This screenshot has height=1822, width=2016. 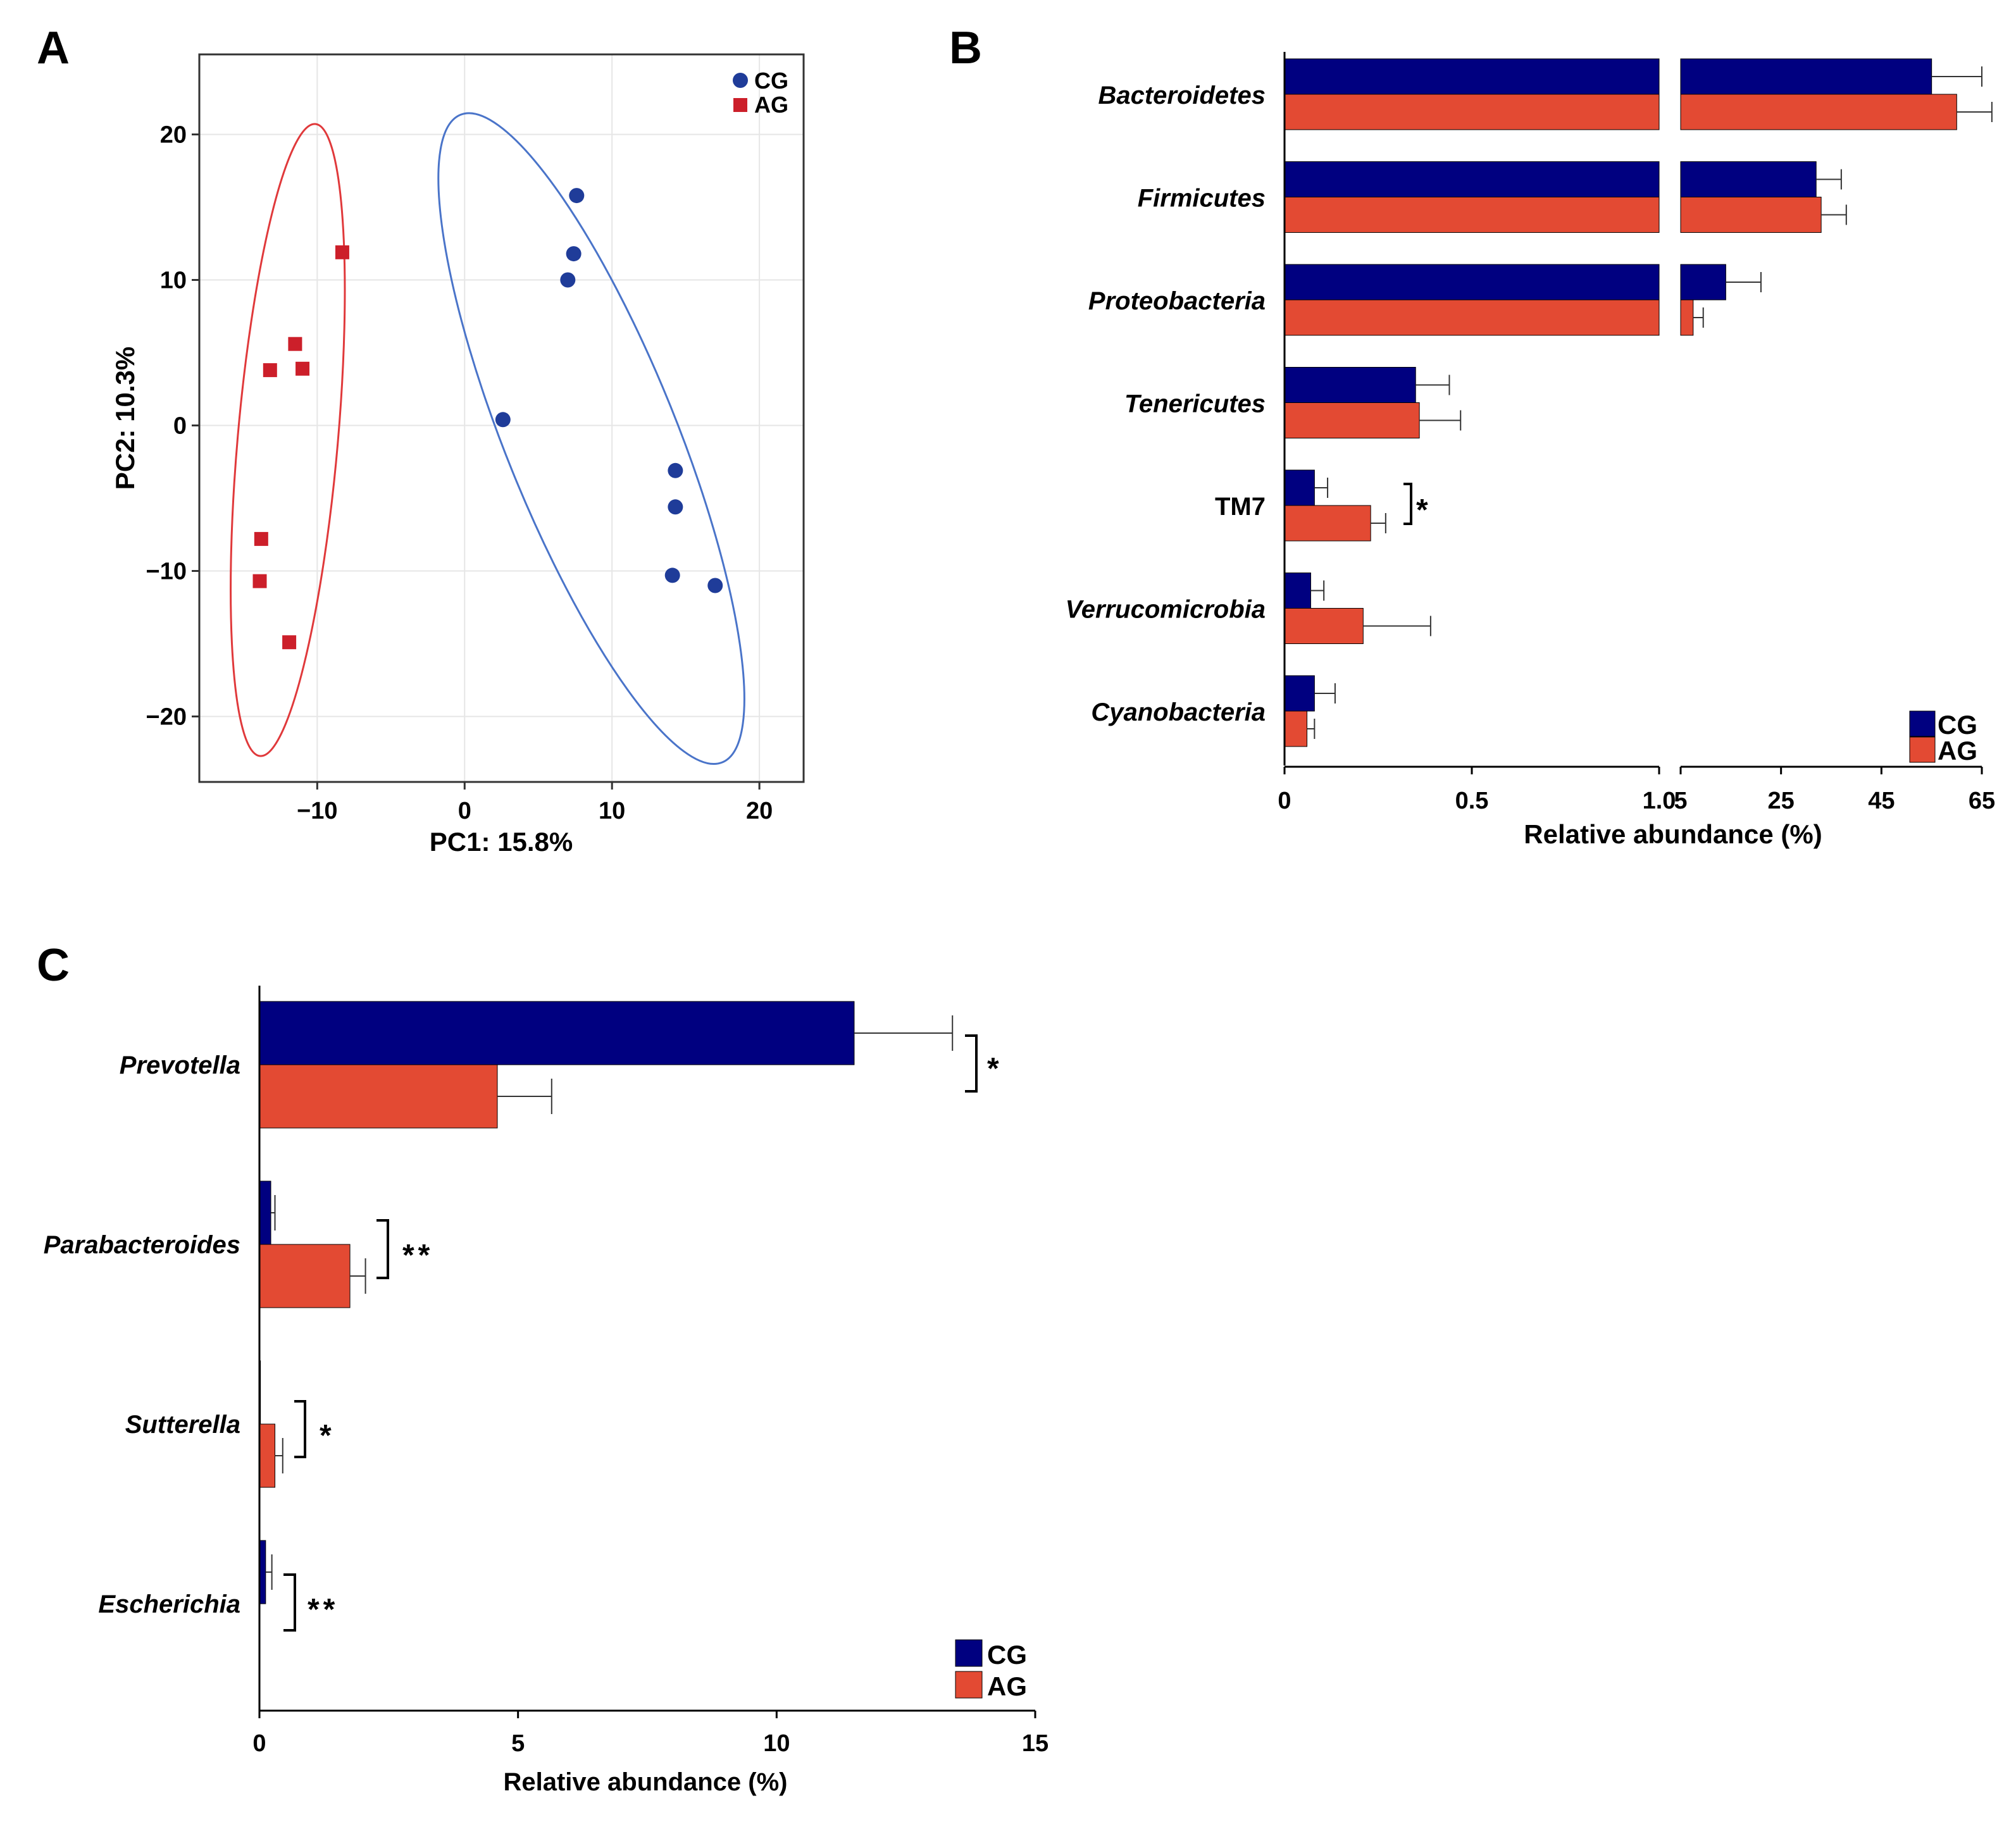 I want to click on panel-c-bracket-prevotella, so click(x=971, y=1063).